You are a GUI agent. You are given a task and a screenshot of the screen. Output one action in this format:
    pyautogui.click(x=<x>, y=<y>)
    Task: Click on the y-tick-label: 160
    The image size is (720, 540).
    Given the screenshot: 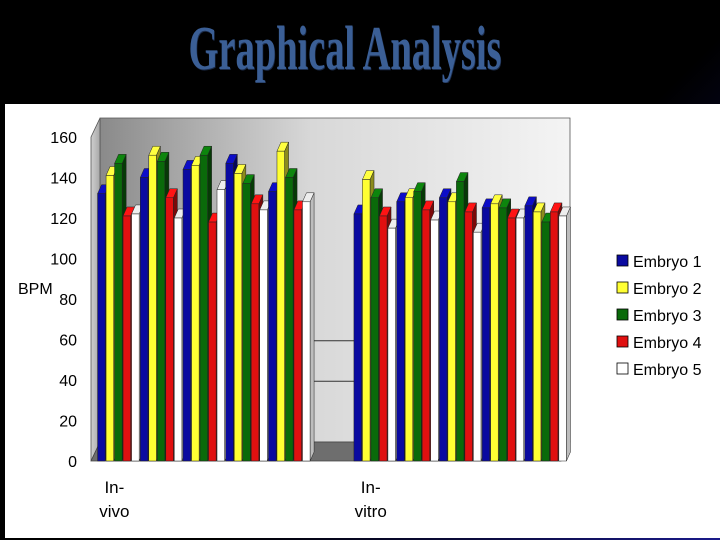 What is the action you would take?
    pyautogui.click(x=63, y=138)
    